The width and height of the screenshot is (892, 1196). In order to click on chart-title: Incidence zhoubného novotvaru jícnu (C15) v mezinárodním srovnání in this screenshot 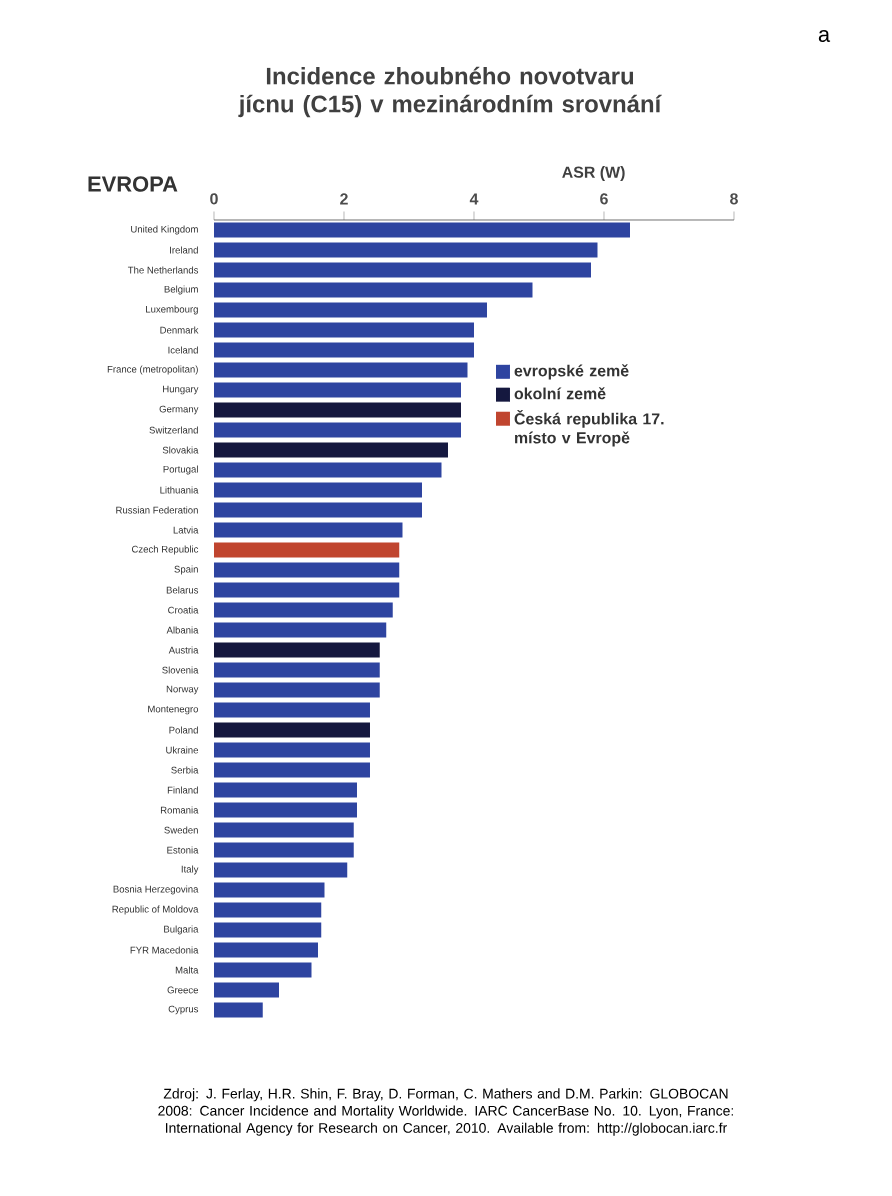, I will do `click(450, 92)`.